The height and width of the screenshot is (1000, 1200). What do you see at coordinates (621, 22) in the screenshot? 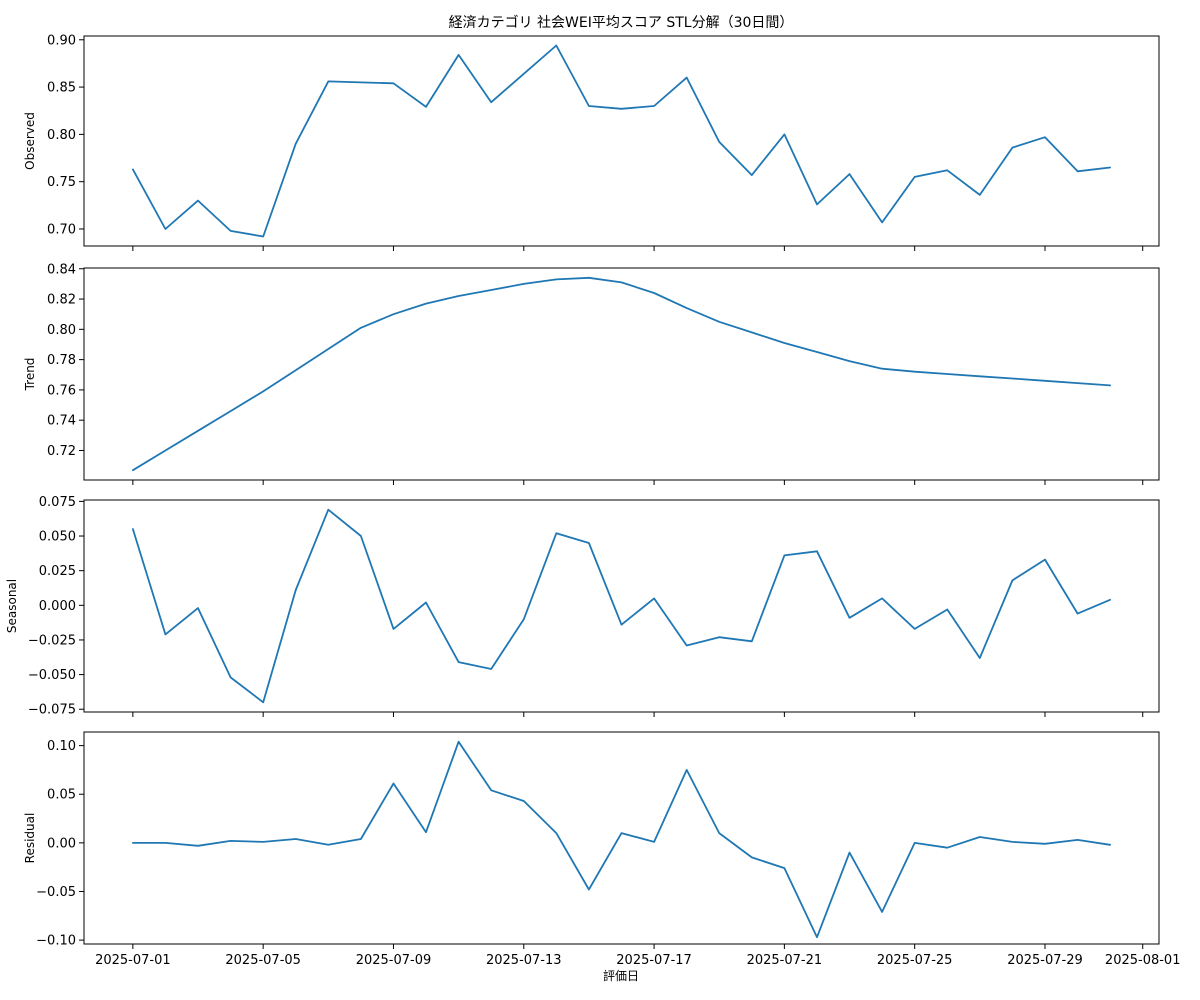
I see `chart-title: 経済カテゴリ 社会WEI平均スコア STL分解（30日間）` at bounding box center [621, 22].